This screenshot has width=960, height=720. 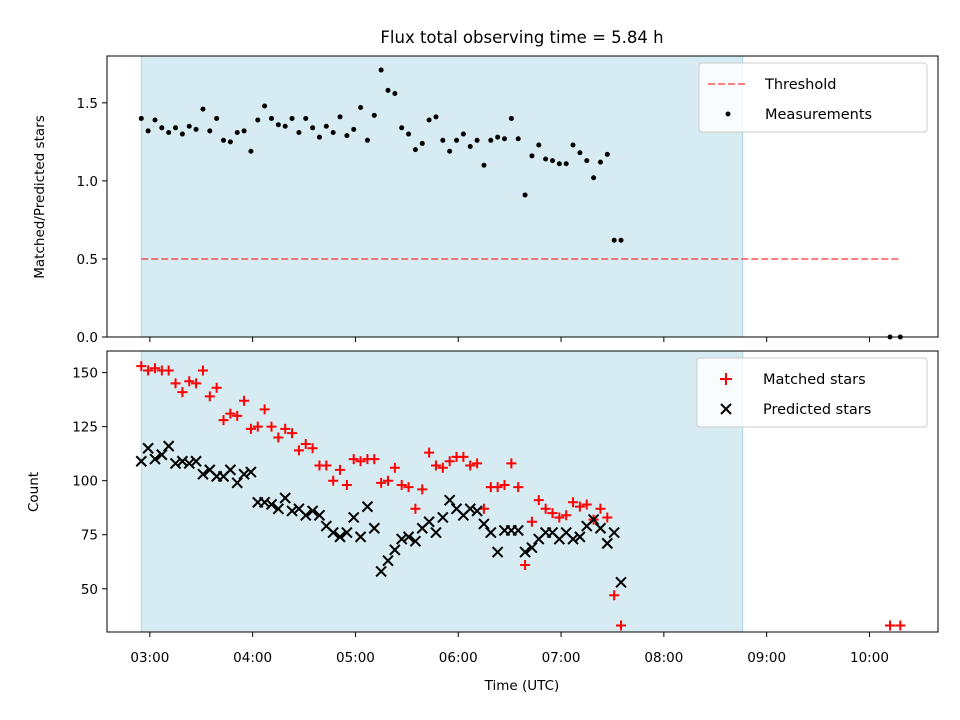 I want to click on x-tick-label: 06:00, so click(x=458, y=658).